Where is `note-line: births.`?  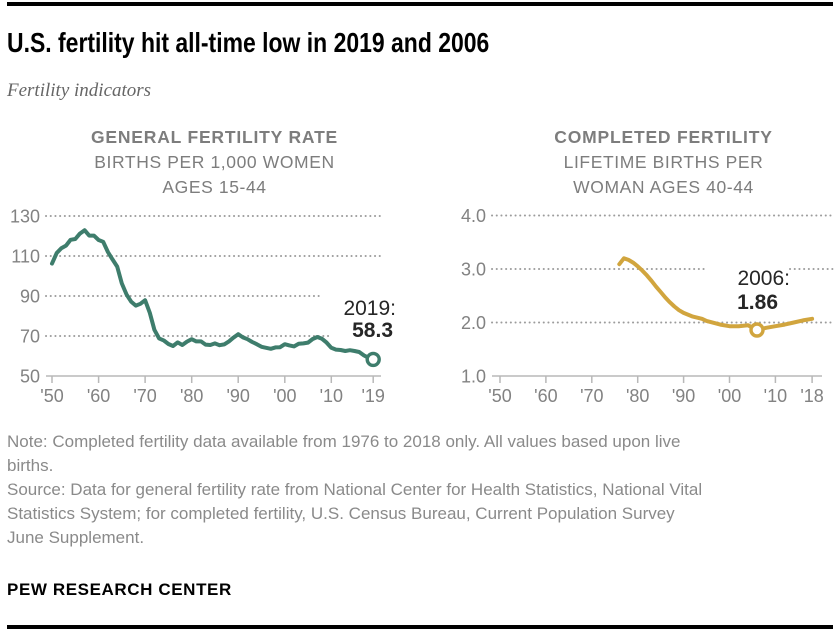
note-line: births. is located at coordinates (30, 465).